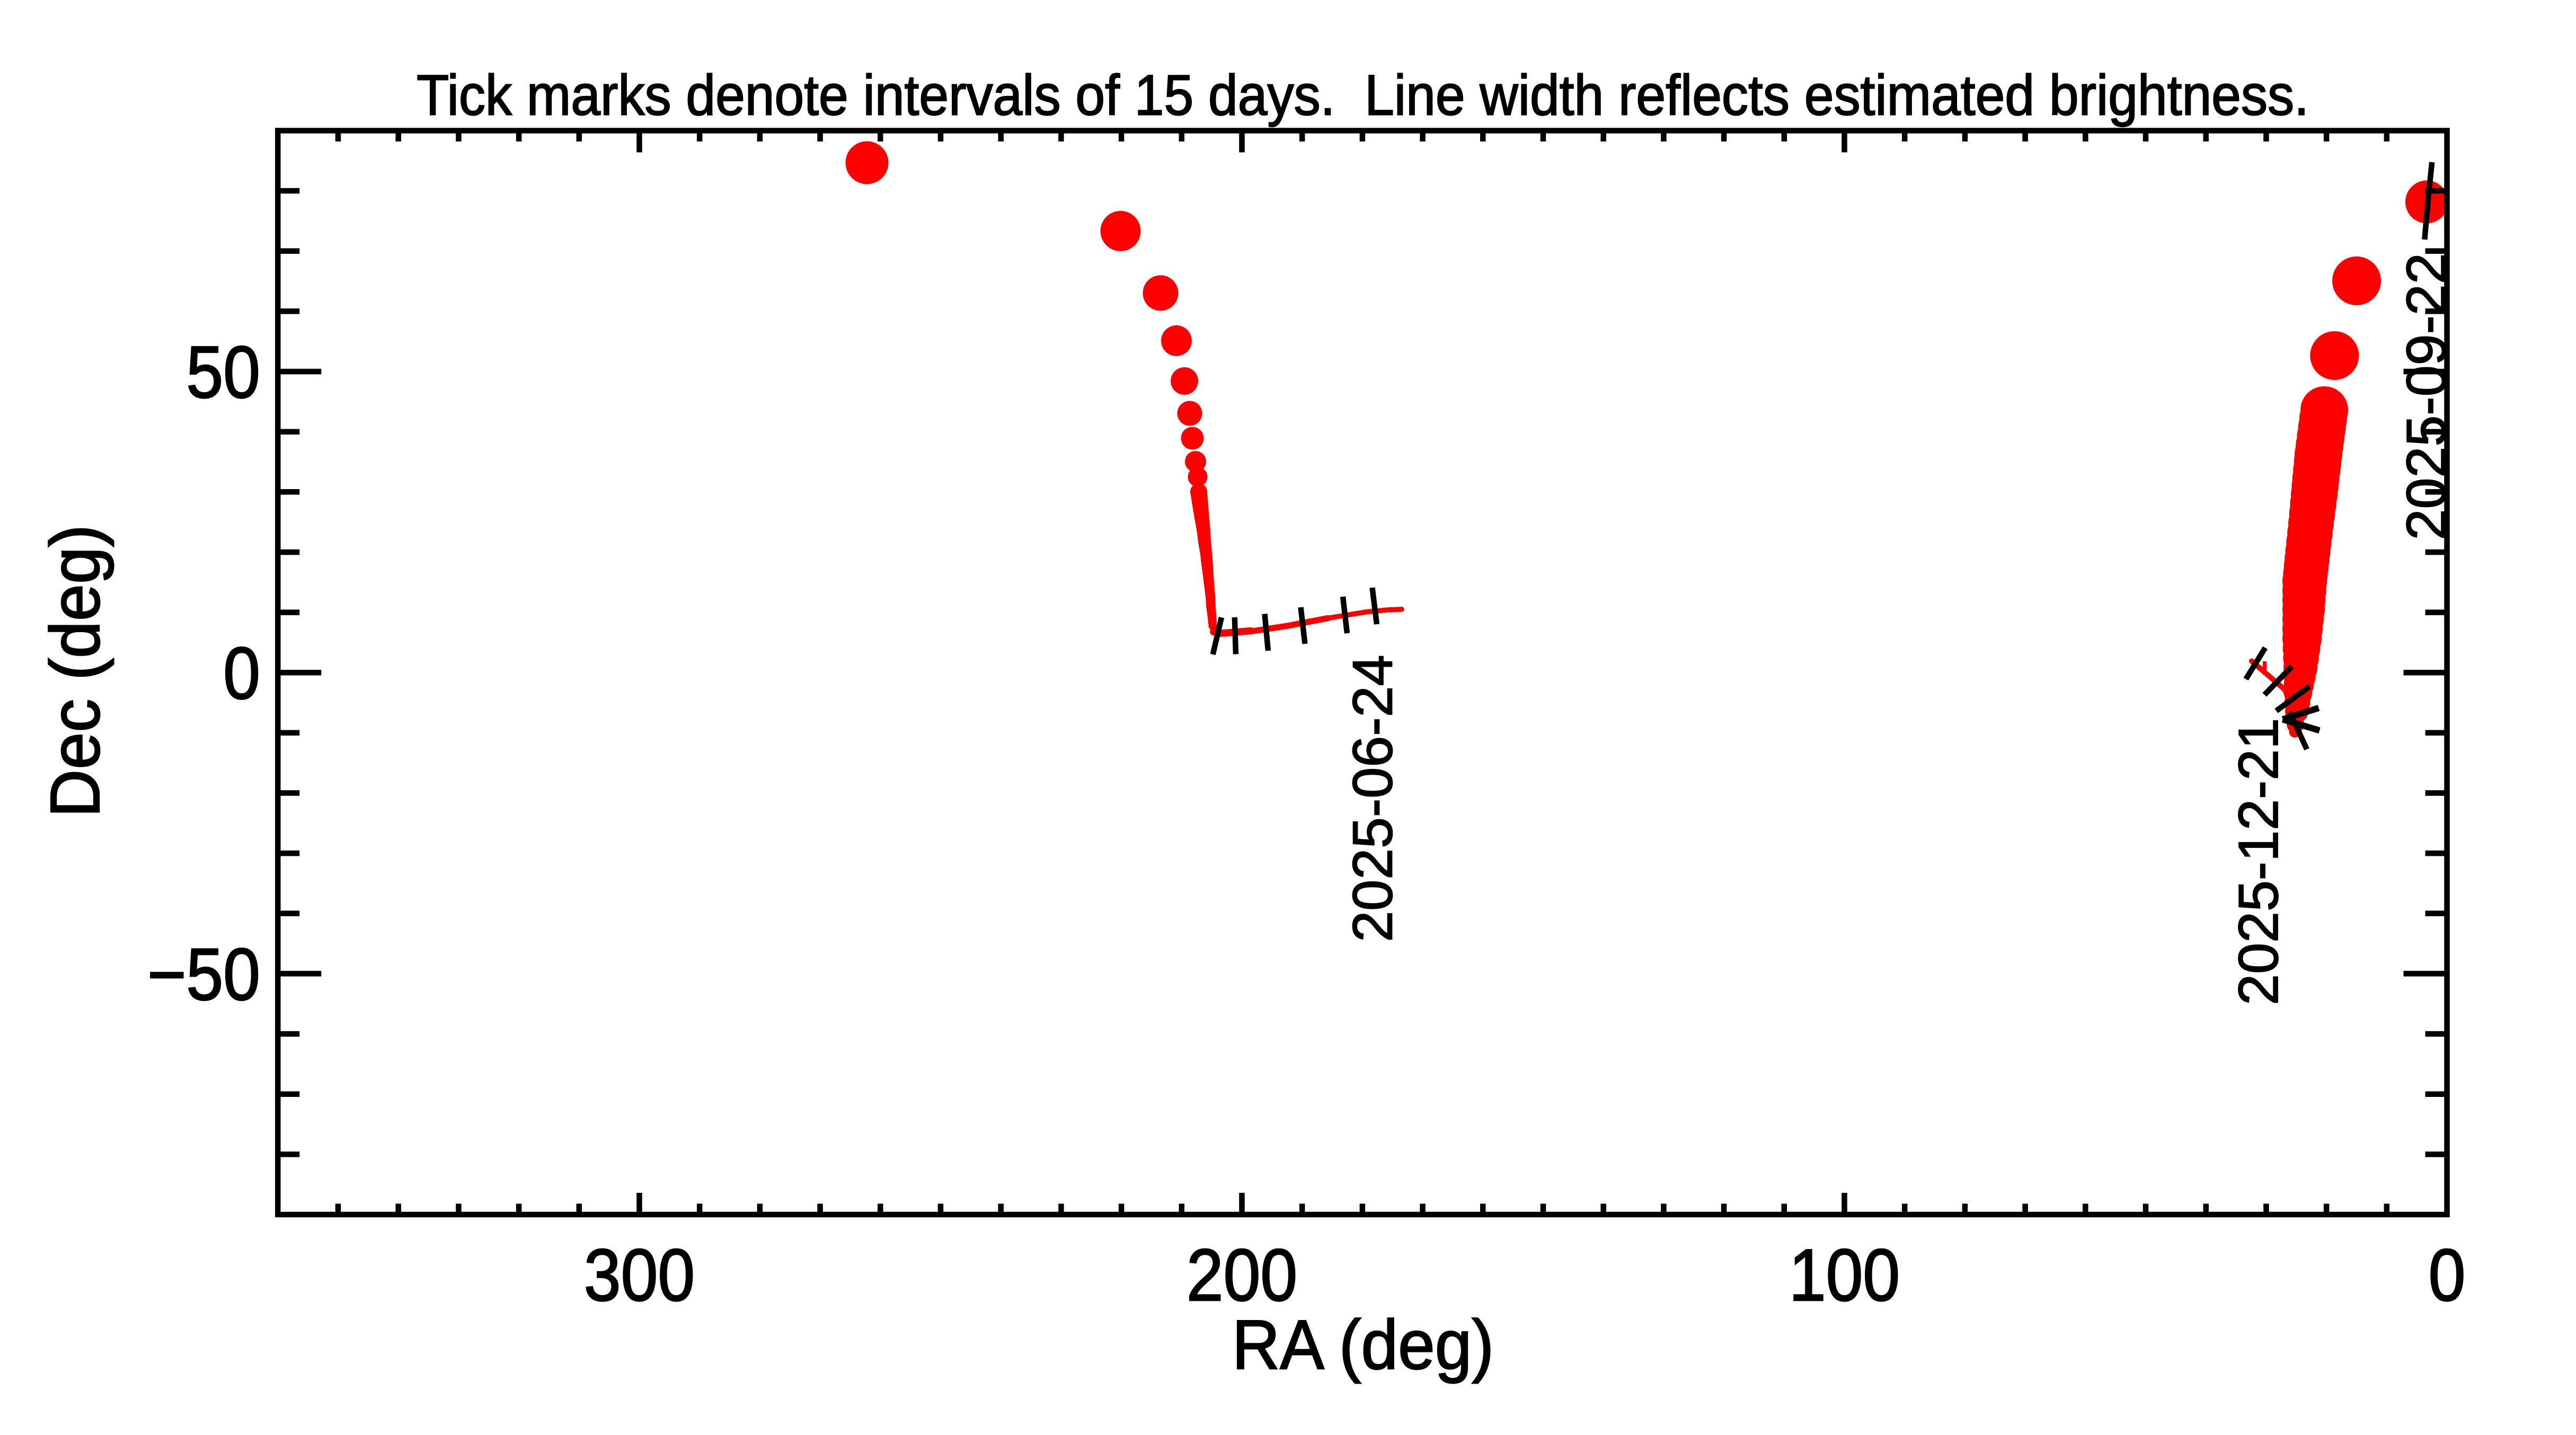  What do you see at coordinates (223, 372) in the screenshot?
I see `svg-text: 50` at bounding box center [223, 372].